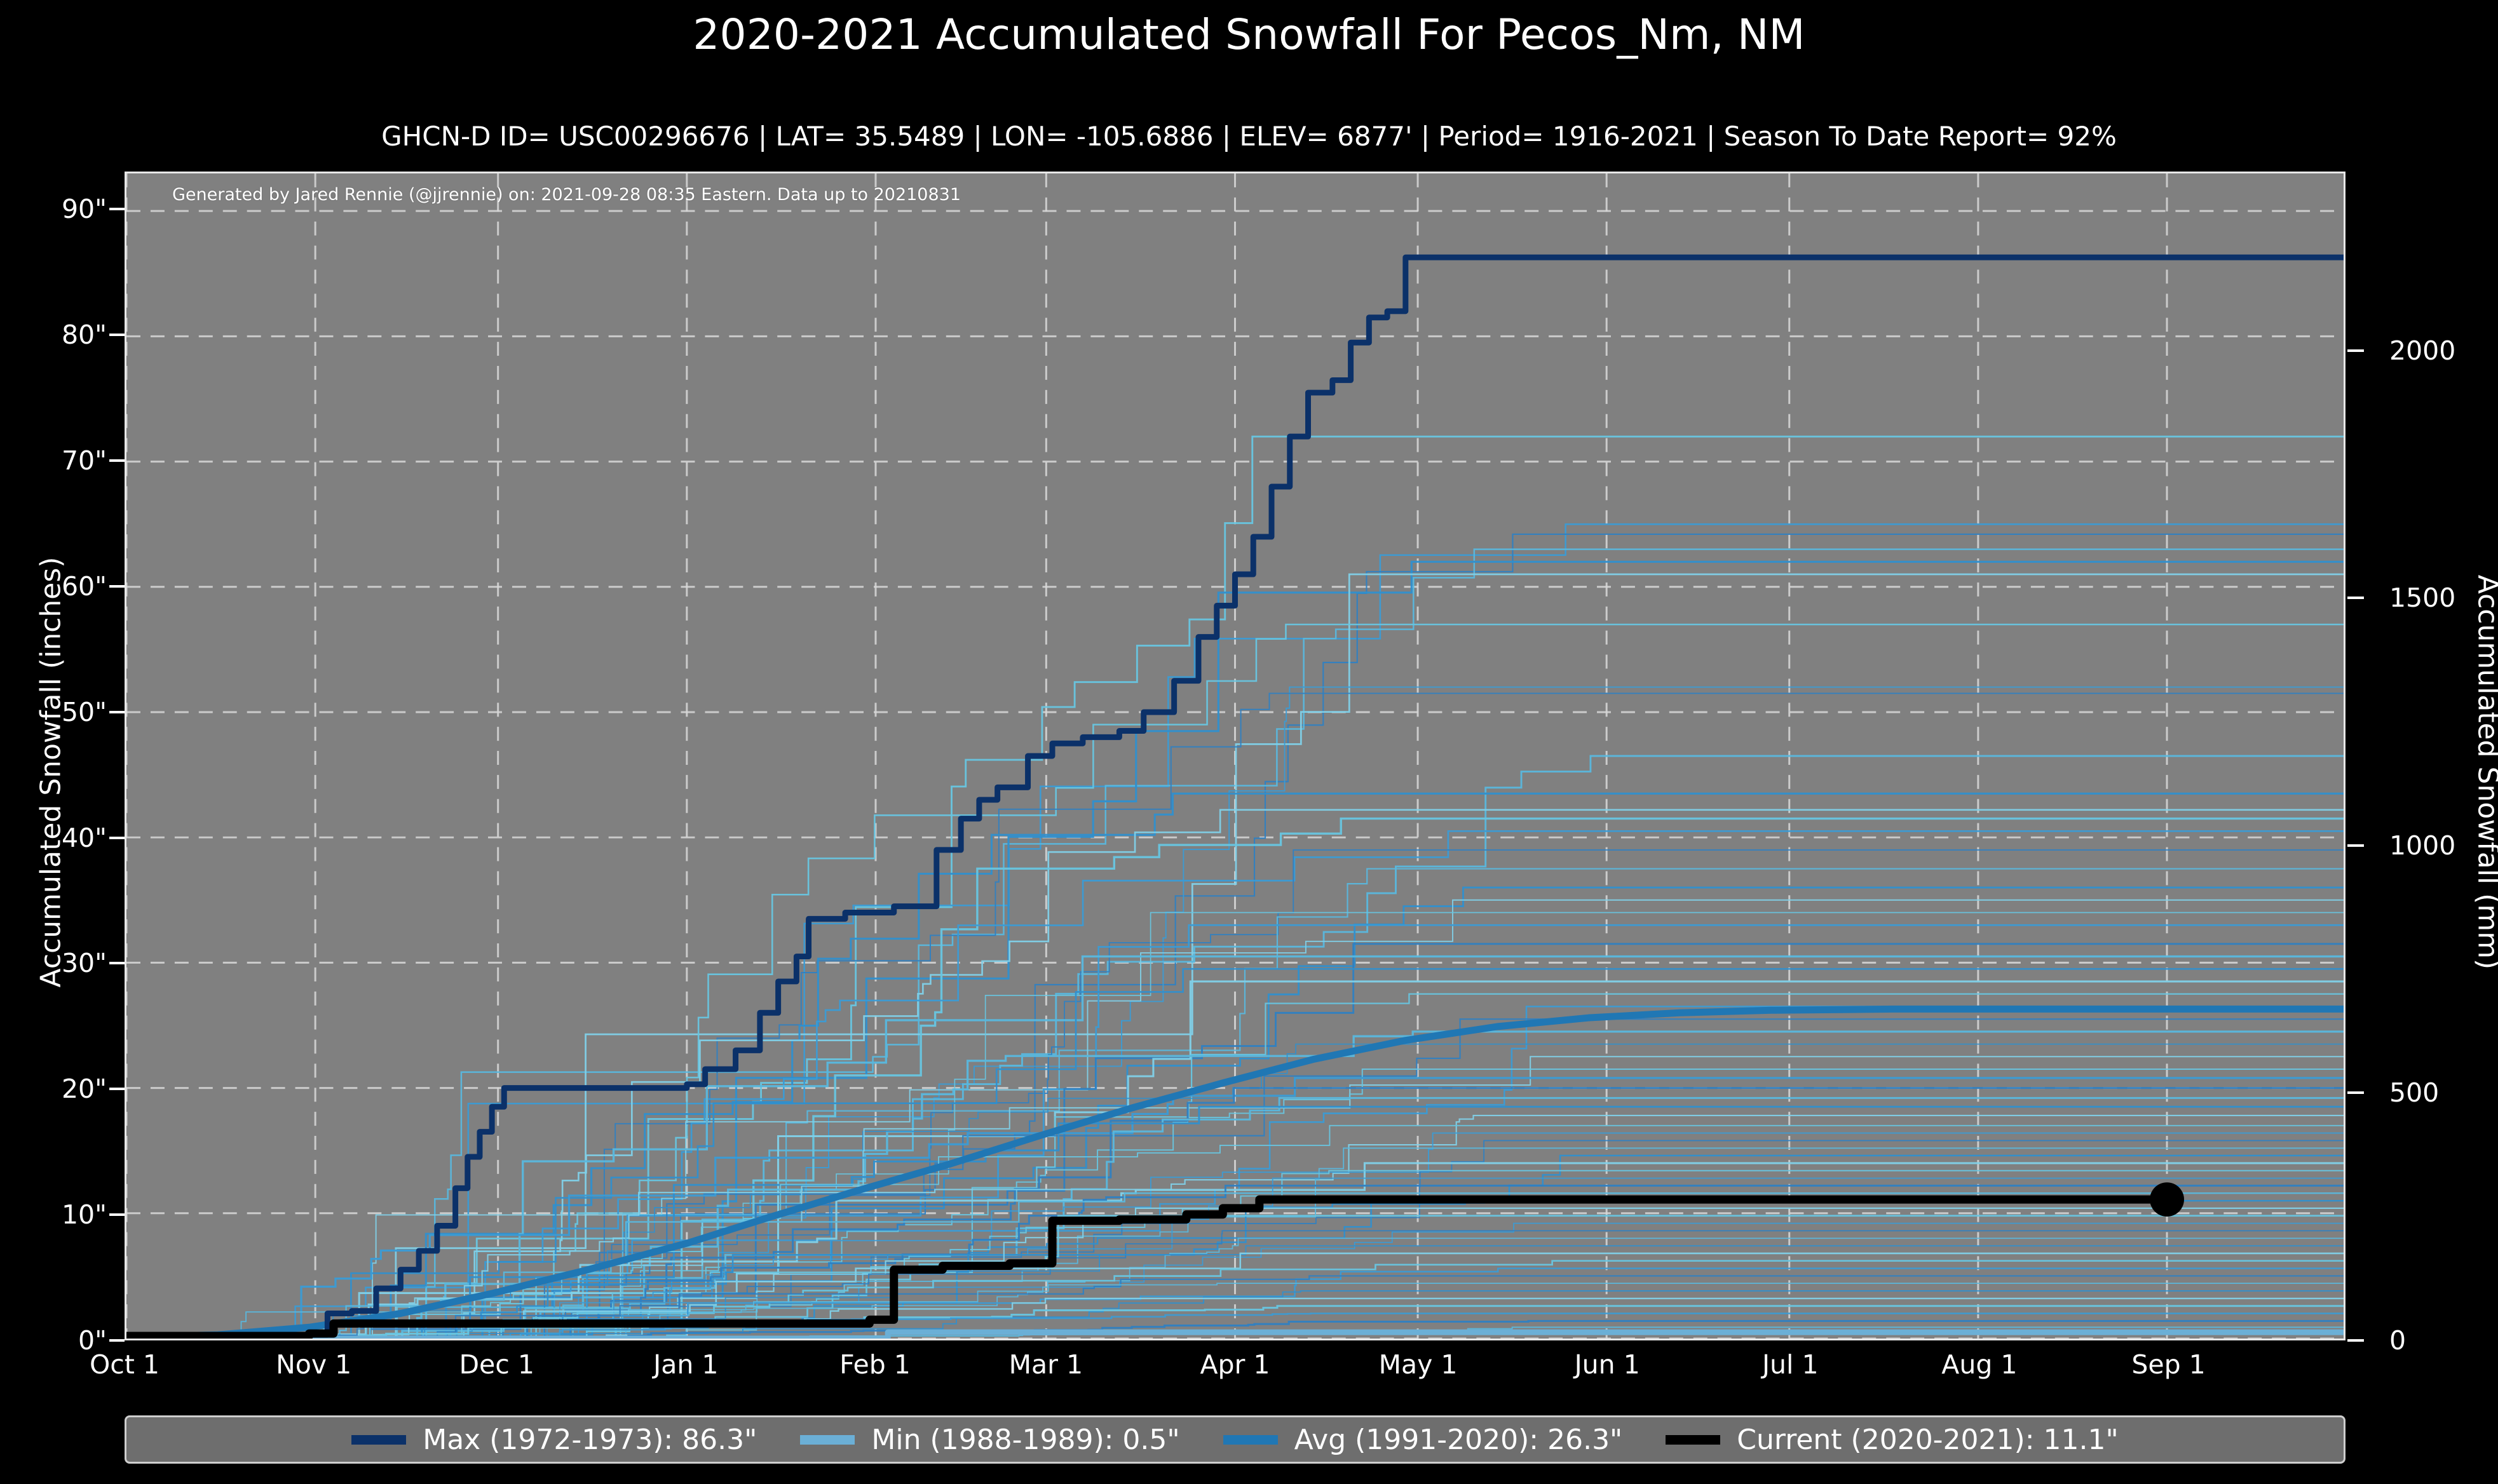 Image resolution: width=2498 pixels, height=1484 pixels. I want to click on y-tick-label-left: 80", so click(84, 335).